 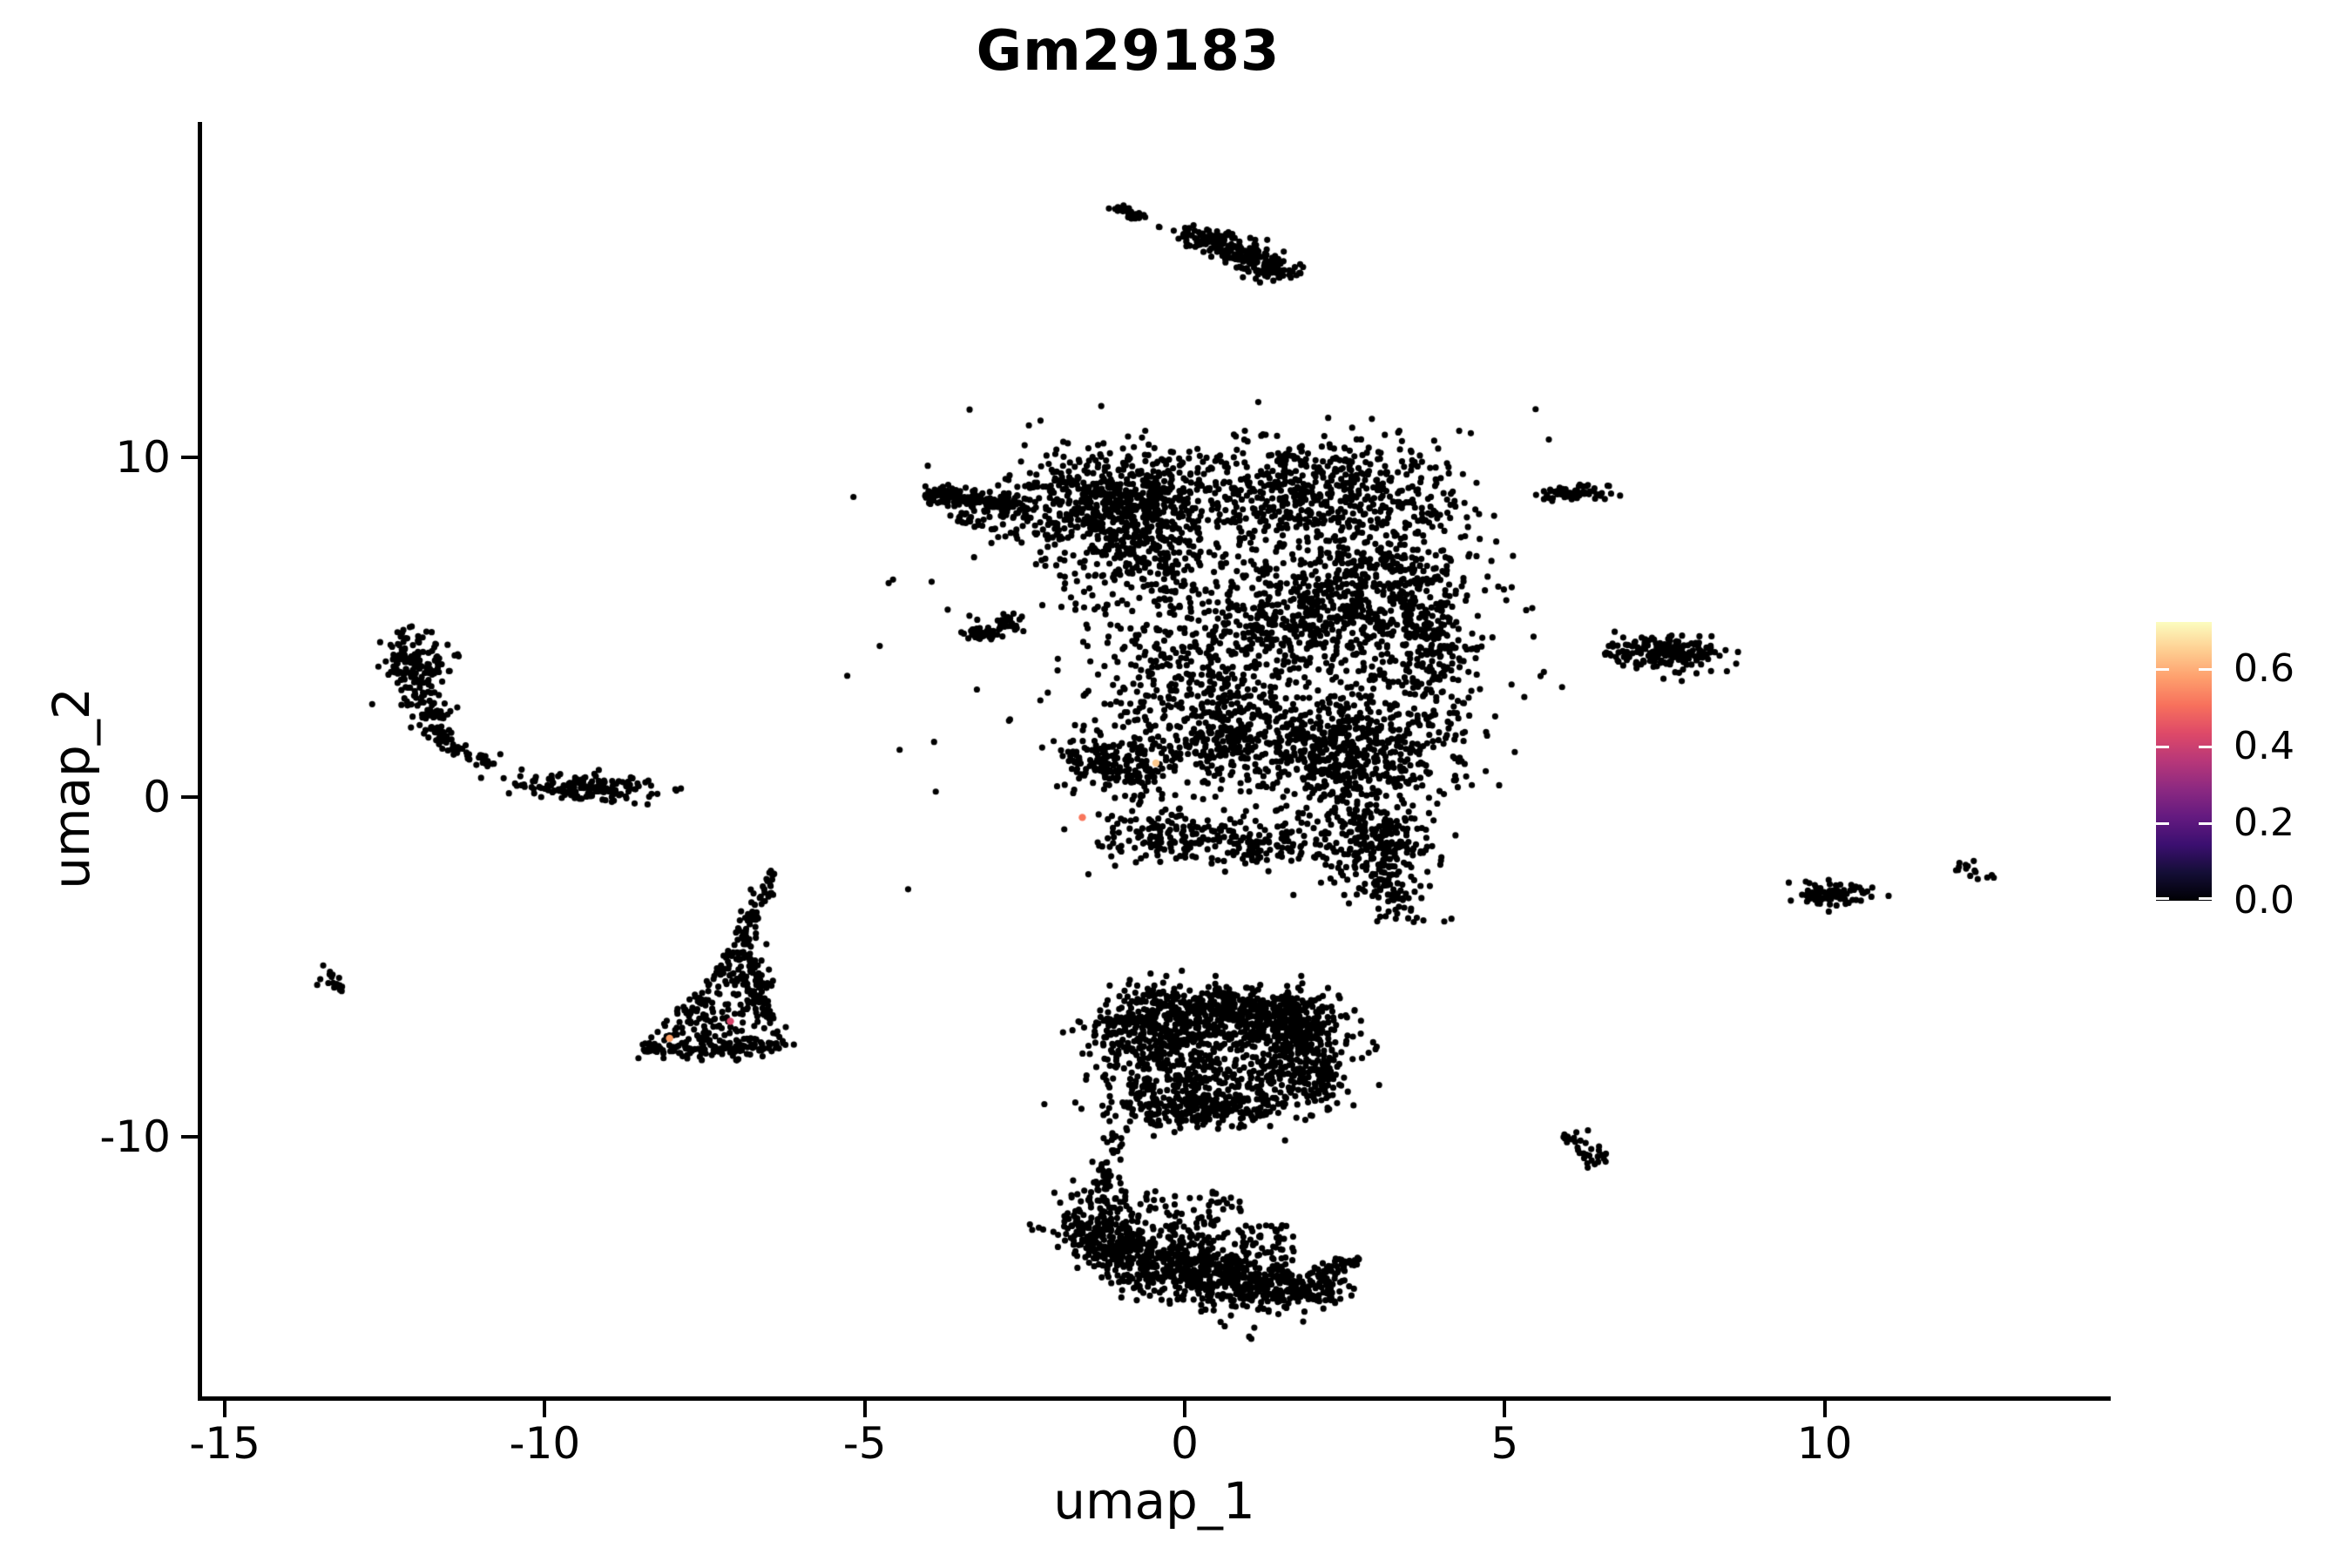 I want to click on x-tick-label: 0, so click(x=1185, y=1443).